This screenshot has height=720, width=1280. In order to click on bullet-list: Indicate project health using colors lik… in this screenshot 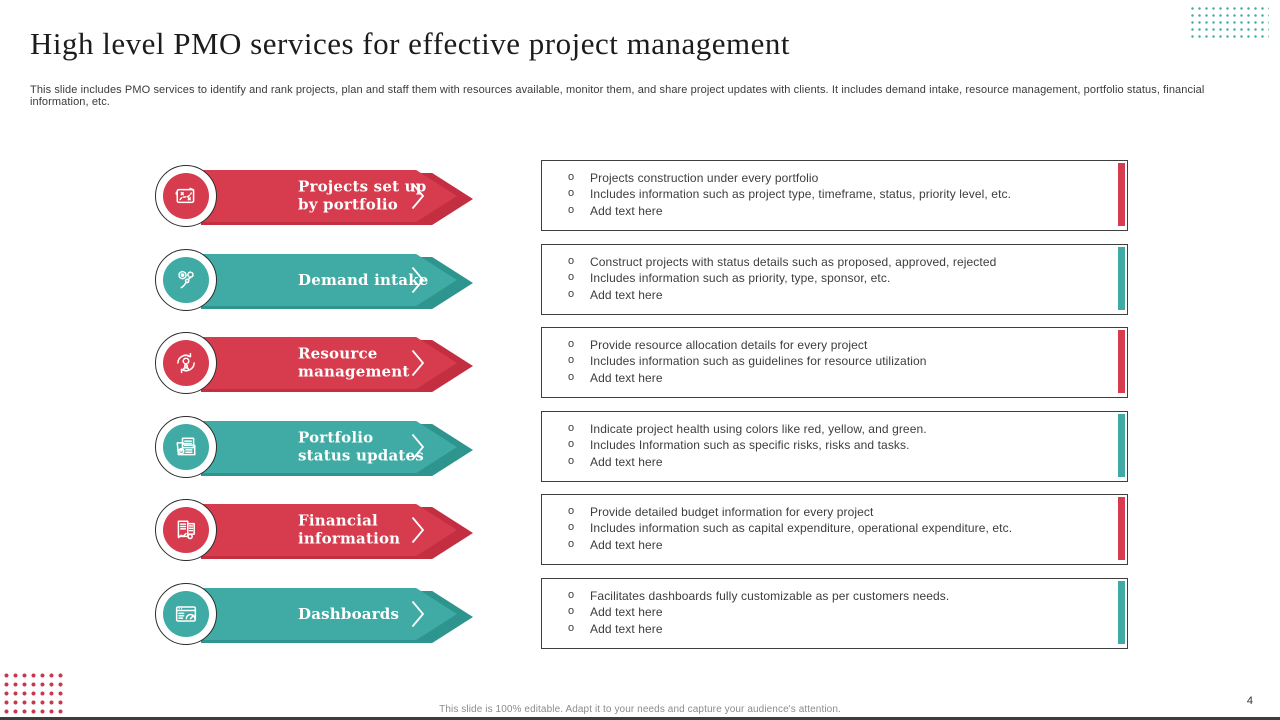, I will do `click(834, 441)`.